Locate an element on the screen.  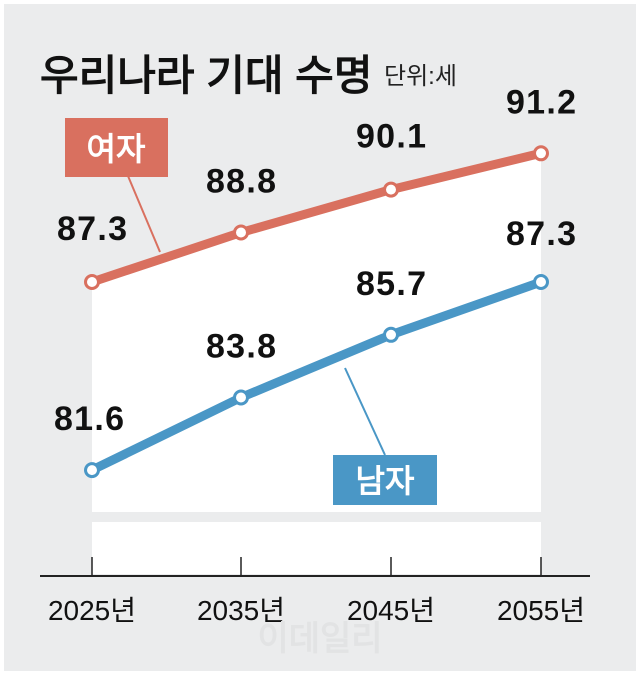
unit-label: 단위:세 is located at coordinates (420, 76).